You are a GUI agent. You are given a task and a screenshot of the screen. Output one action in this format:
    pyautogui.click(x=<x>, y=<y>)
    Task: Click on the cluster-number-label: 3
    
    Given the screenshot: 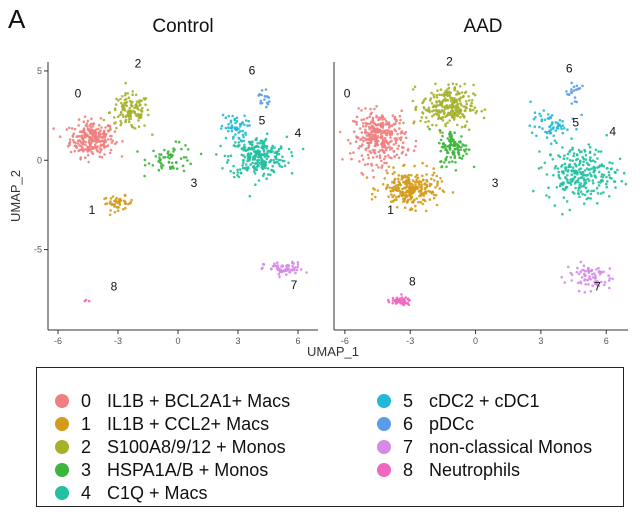 What is the action you would take?
    pyautogui.click(x=495, y=183)
    